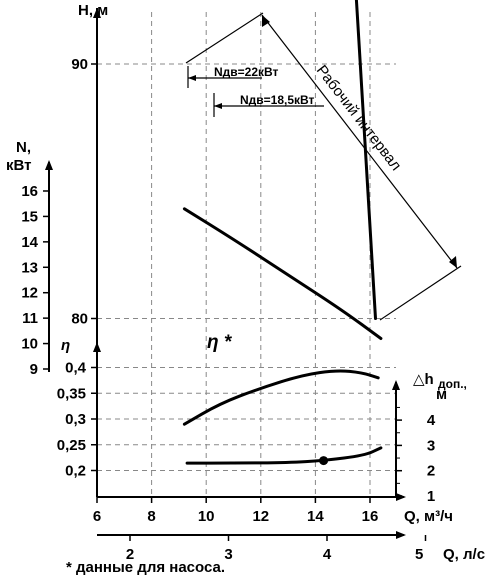 The width and height of the screenshot is (500, 581). I want to click on n-tick-label: 16, so click(29, 191).